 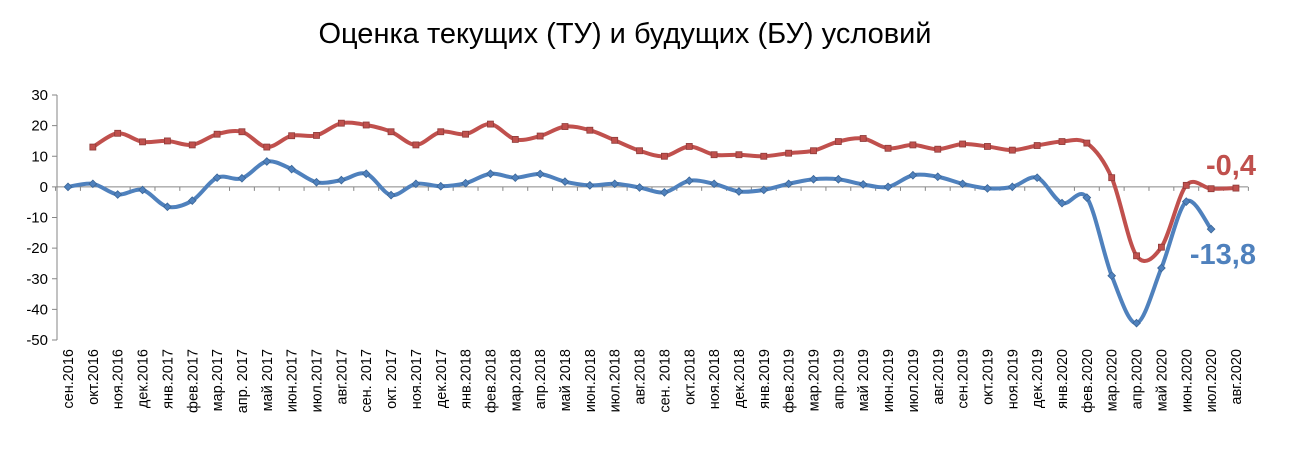 I want to click on y-axis: 30 20 10 0 -10 -20 -30 -40 -50, so click(x=42, y=218).